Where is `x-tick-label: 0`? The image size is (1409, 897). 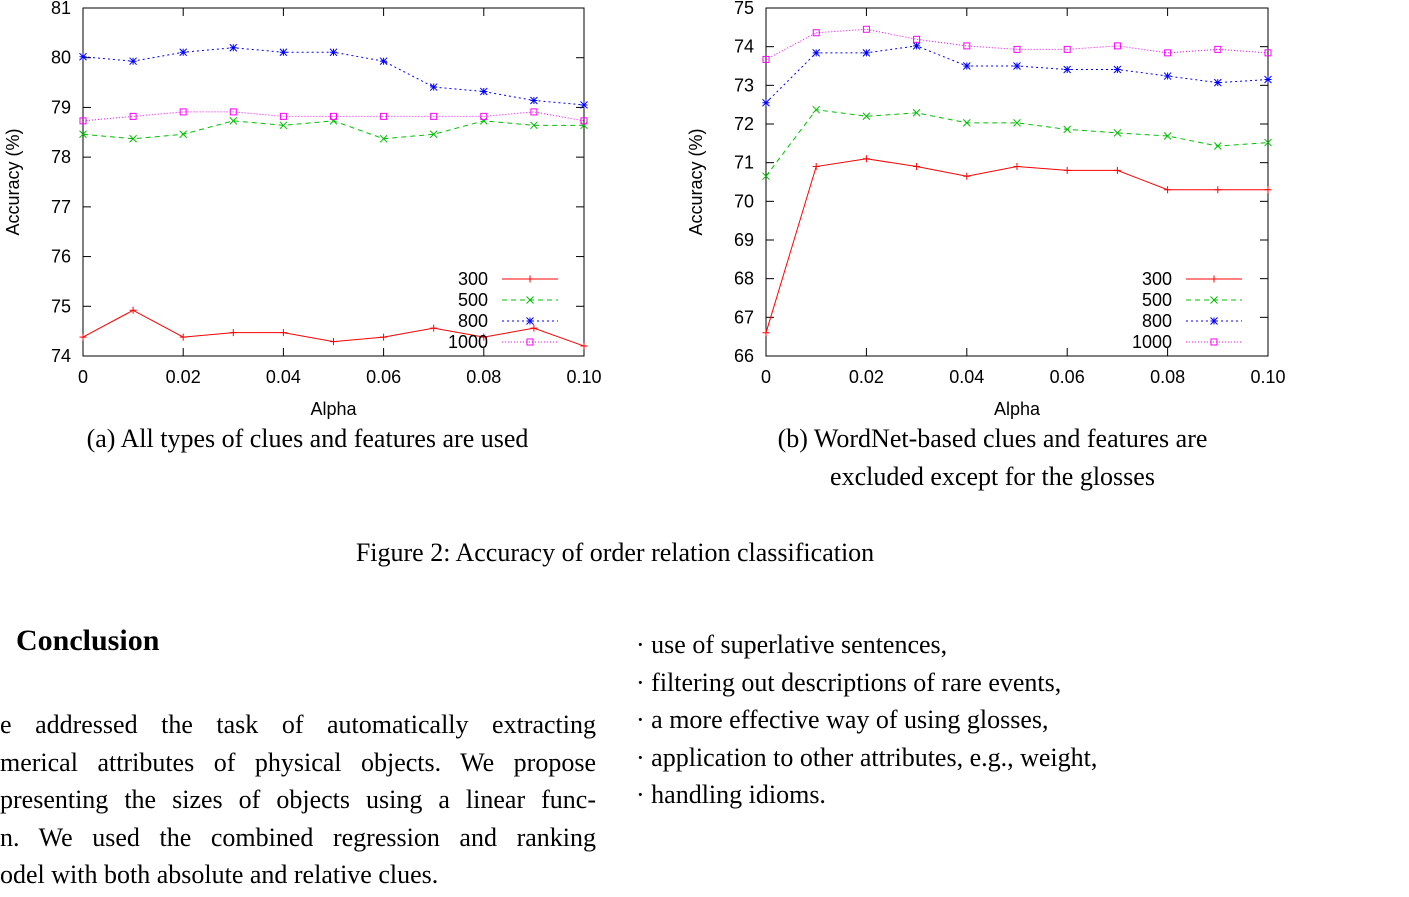
x-tick-label: 0 is located at coordinates (83, 377).